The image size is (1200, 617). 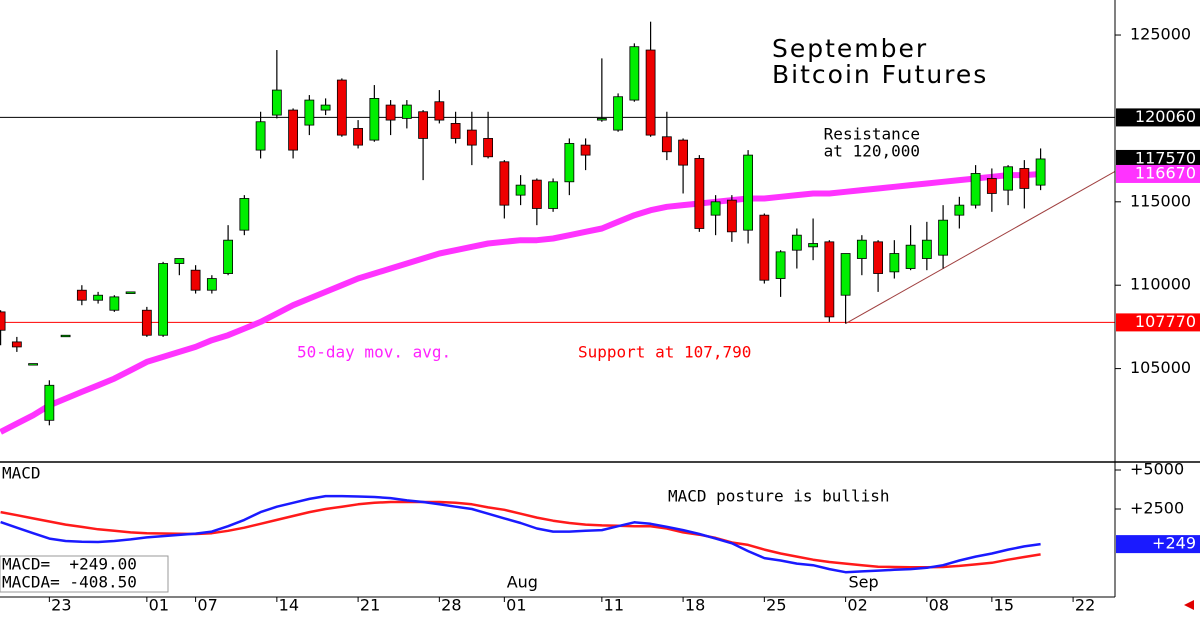 I want to click on y-tick-label: +2500, so click(x=1157, y=508).